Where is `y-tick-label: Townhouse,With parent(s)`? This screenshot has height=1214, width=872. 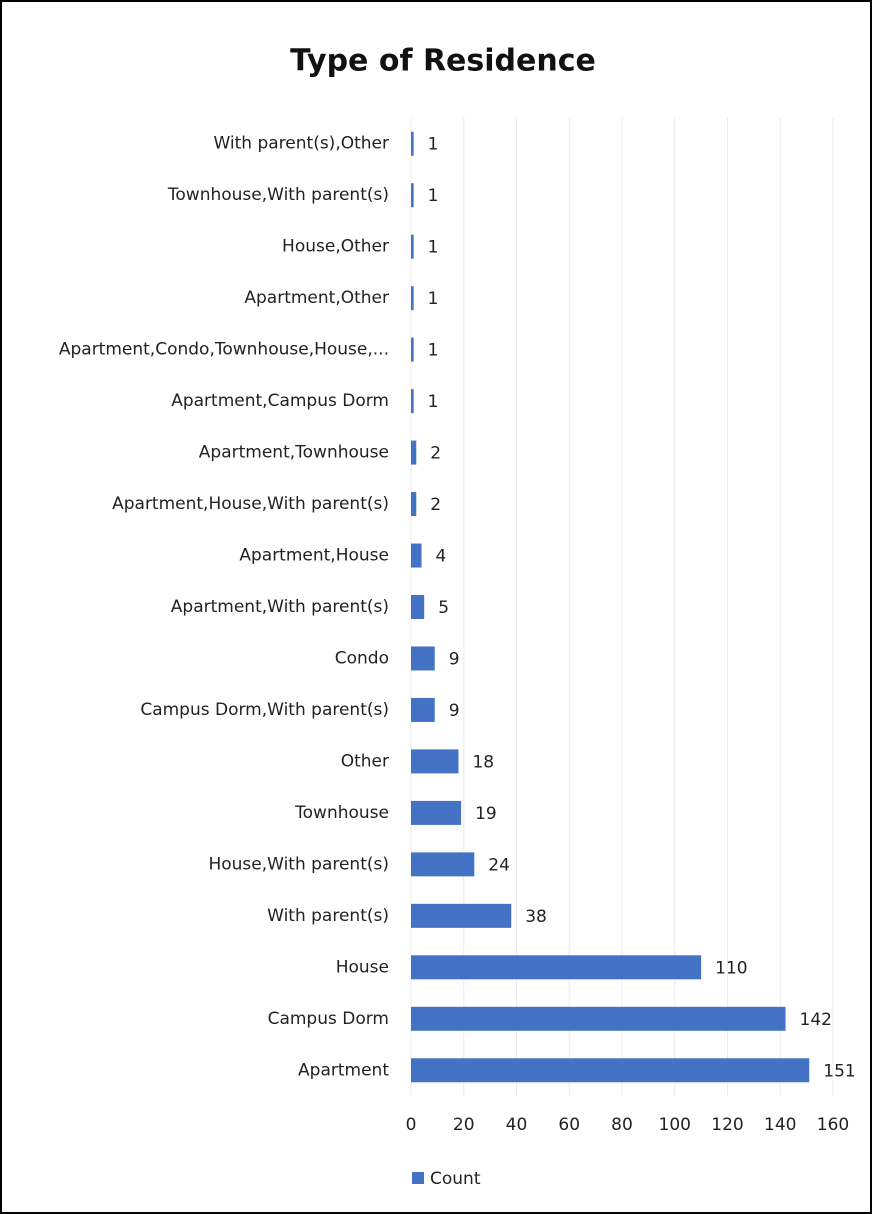
y-tick-label: Townhouse,With parent(s) is located at coordinates (278, 195).